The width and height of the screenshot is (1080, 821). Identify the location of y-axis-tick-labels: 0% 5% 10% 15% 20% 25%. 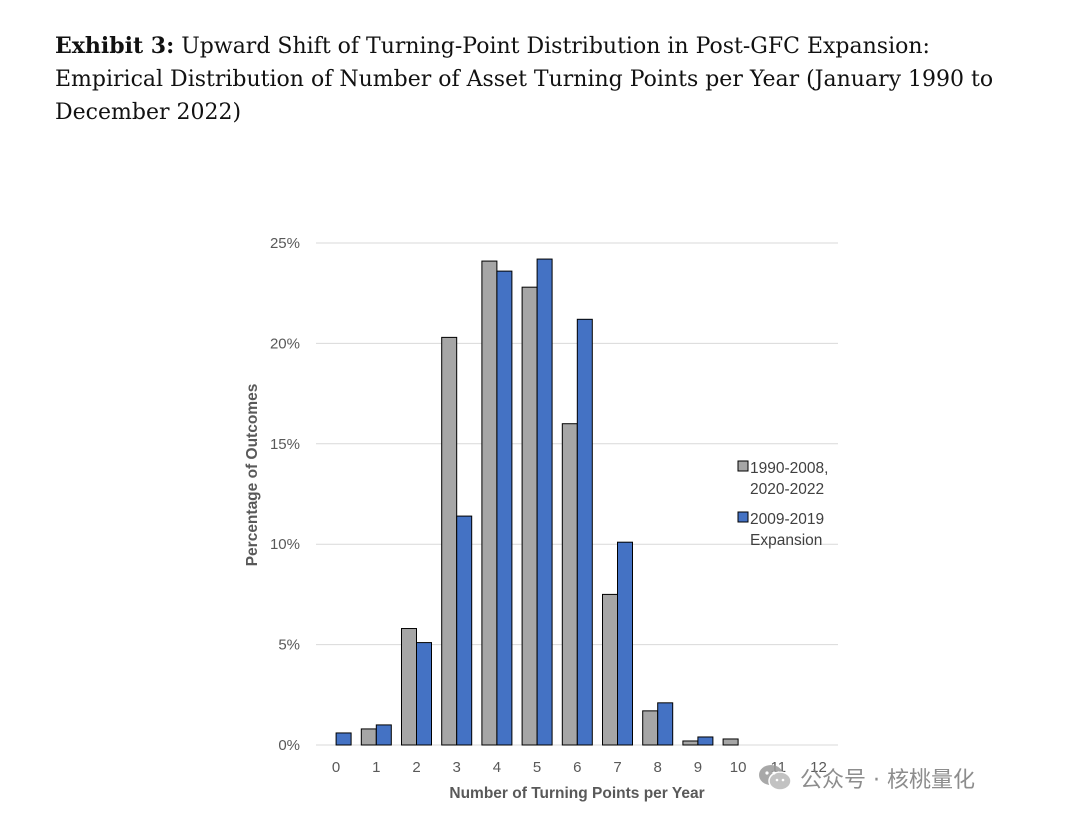
(285, 494).